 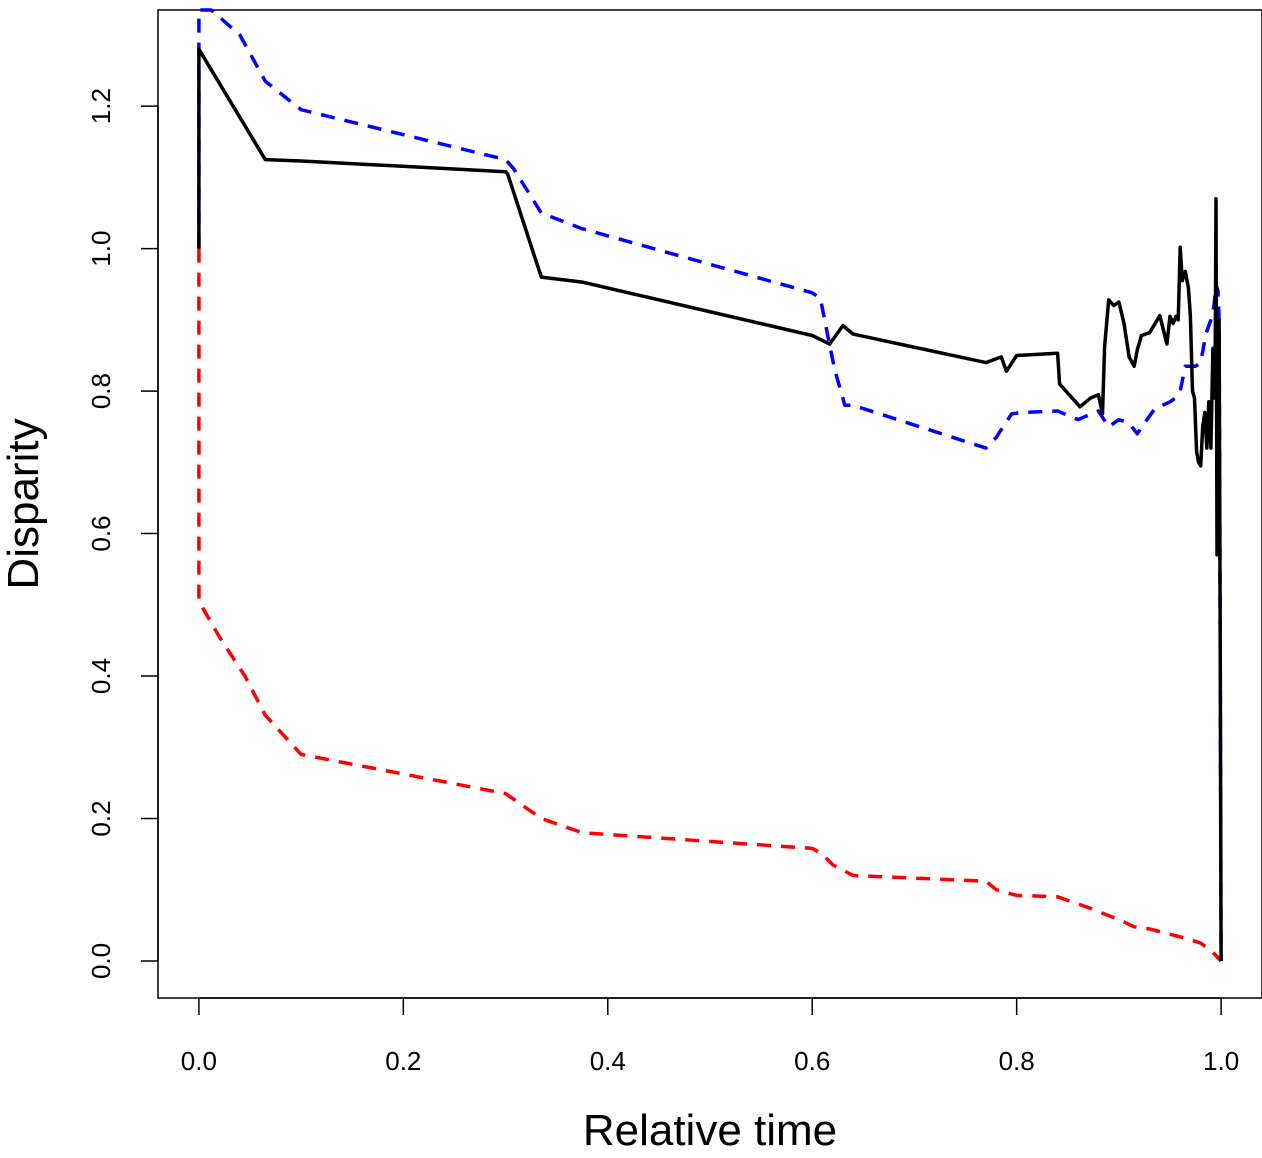 What do you see at coordinates (24, 503) in the screenshot?
I see `y-axis-label: Disparity` at bounding box center [24, 503].